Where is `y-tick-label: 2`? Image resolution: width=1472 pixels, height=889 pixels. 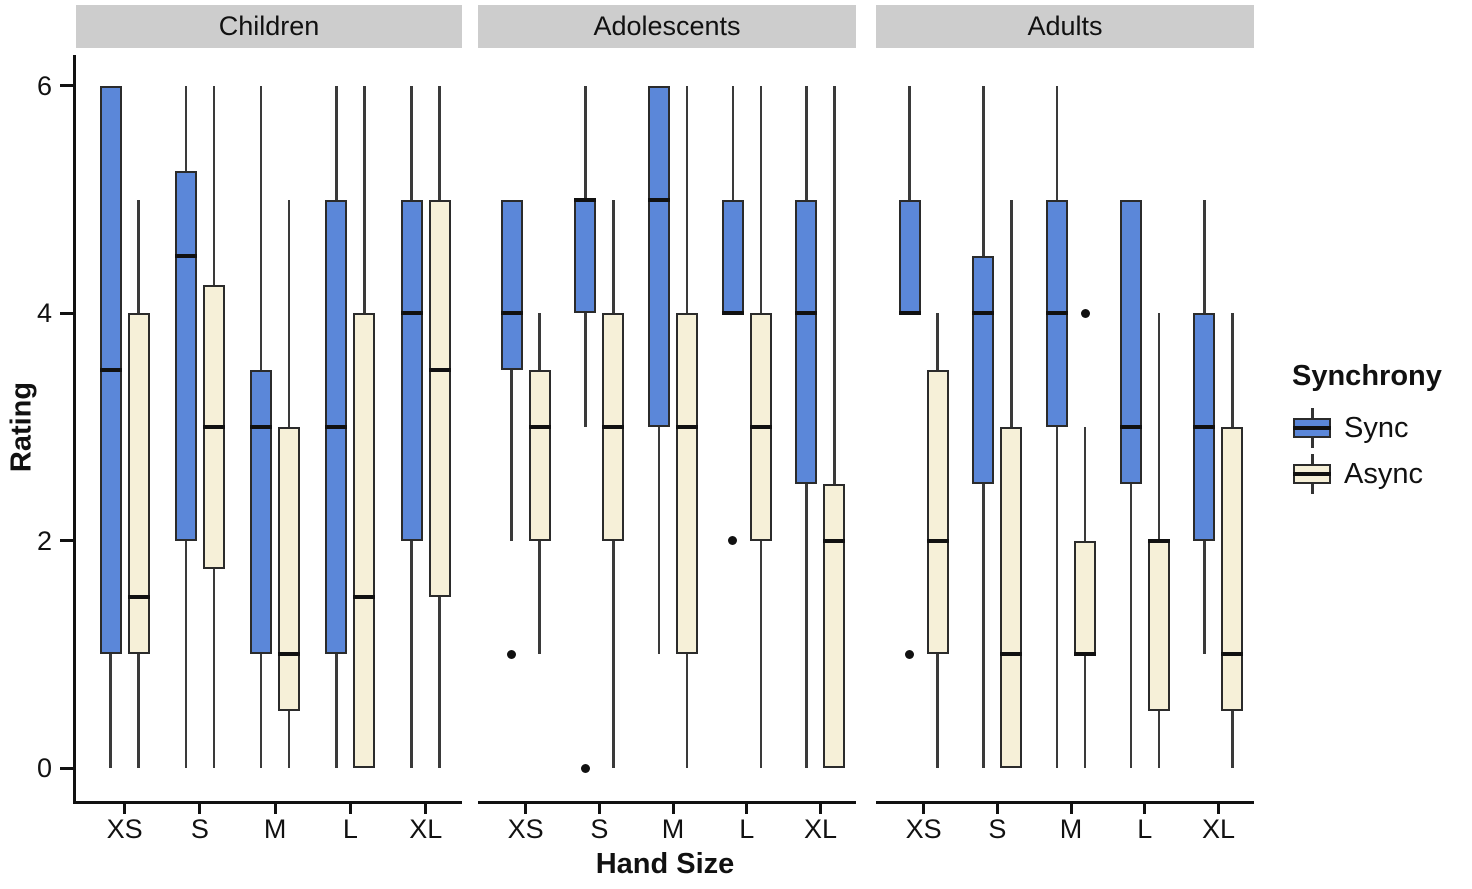 y-tick-label: 2 is located at coordinates (44, 540).